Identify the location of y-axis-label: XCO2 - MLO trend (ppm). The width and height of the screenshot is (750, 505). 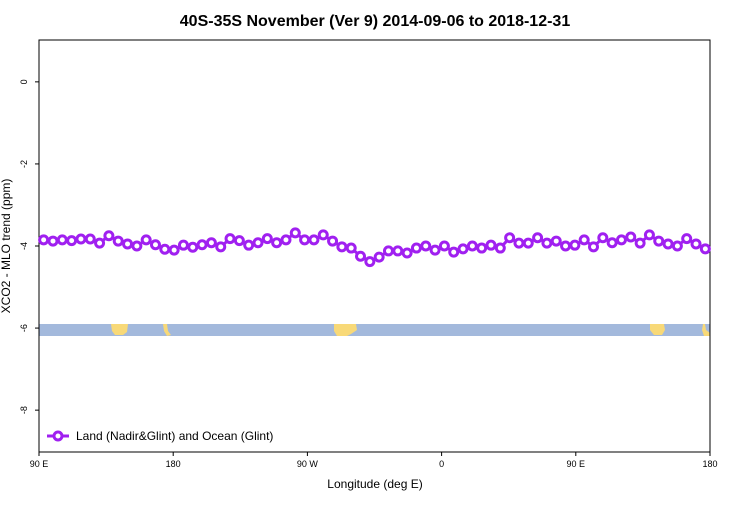
(6, 246).